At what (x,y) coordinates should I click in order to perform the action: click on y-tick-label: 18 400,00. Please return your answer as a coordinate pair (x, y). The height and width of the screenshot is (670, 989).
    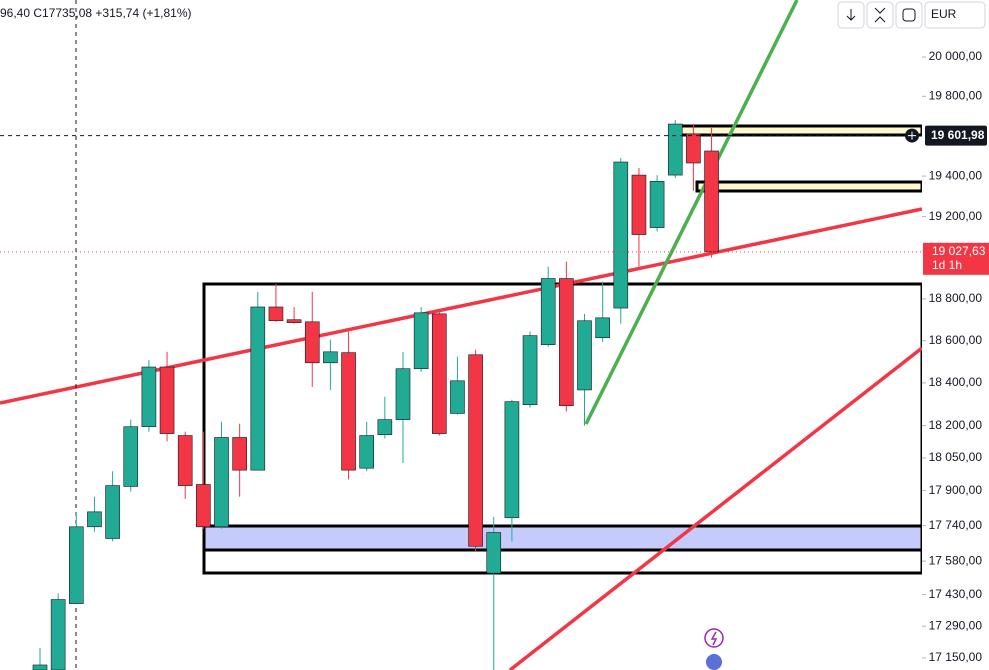
    Looking at the image, I should click on (956, 382).